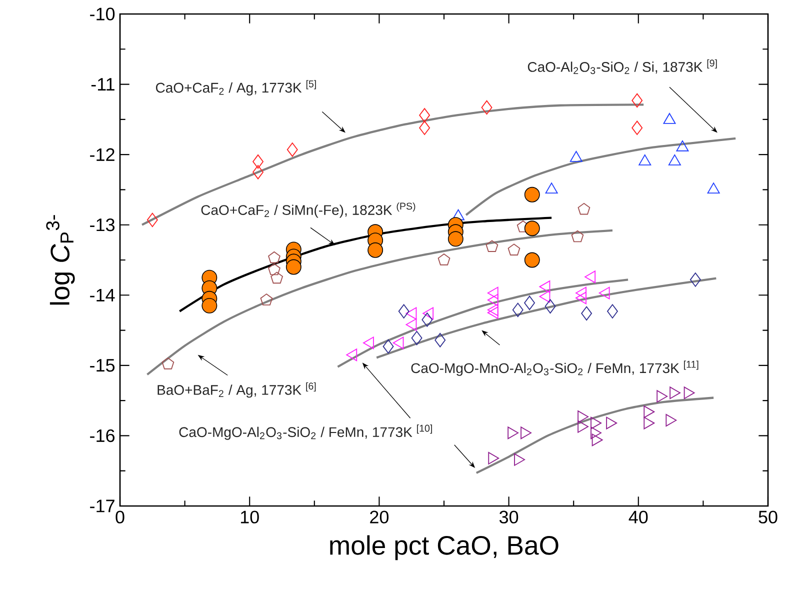 The image size is (790, 593). I want to click on x-tick-label: 30, so click(508, 517).